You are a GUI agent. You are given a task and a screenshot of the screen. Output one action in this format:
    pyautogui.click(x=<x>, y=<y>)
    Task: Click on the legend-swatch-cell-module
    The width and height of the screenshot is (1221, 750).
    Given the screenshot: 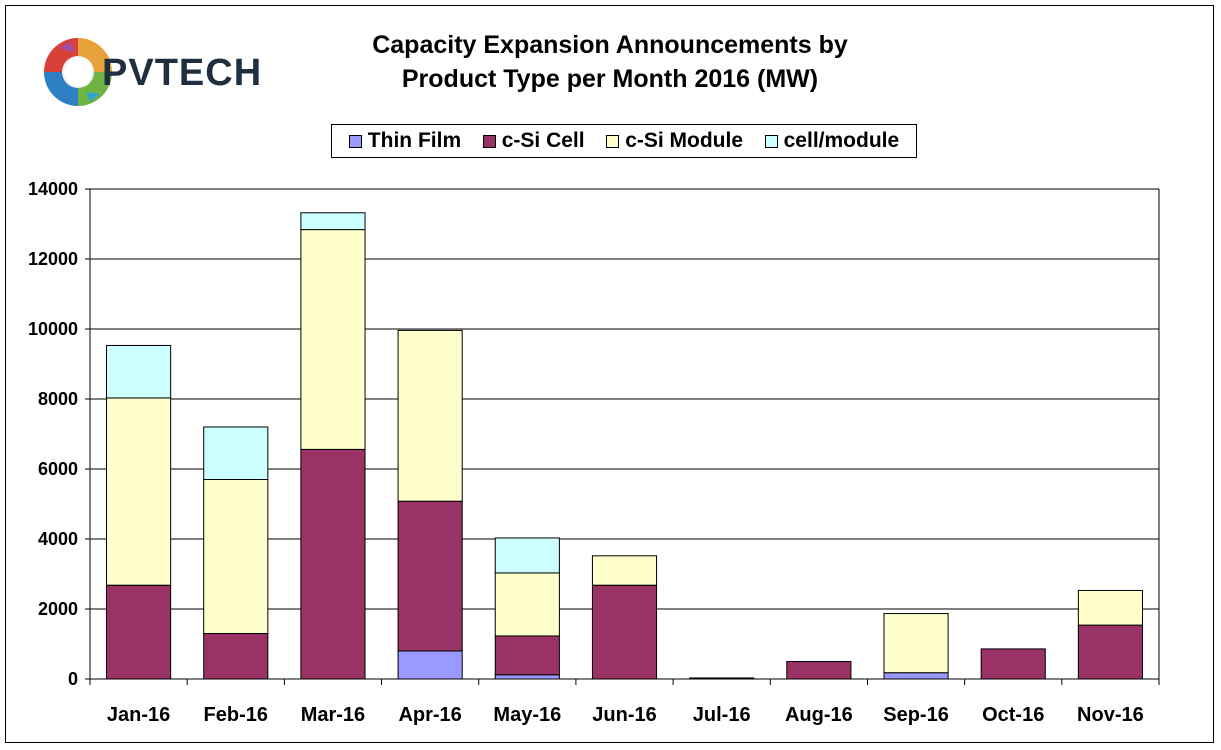 What is the action you would take?
    pyautogui.click(x=771, y=141)
    